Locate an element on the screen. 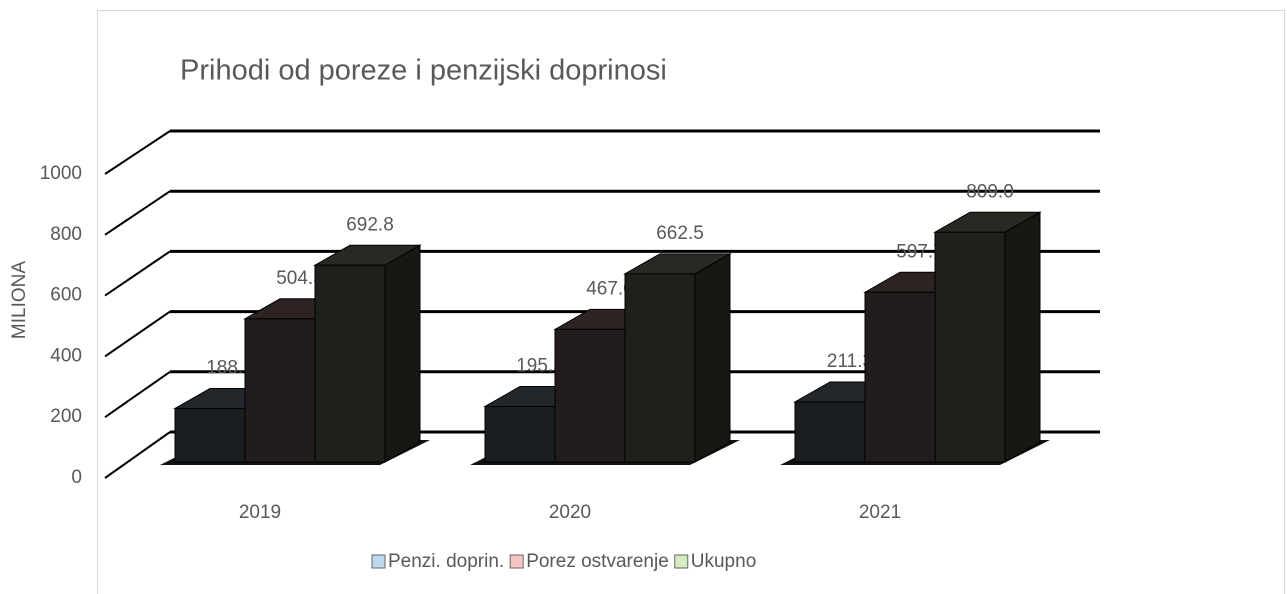 The image size is (1287, 594). data-label: 692.8 is located at coordinates (370, 224).